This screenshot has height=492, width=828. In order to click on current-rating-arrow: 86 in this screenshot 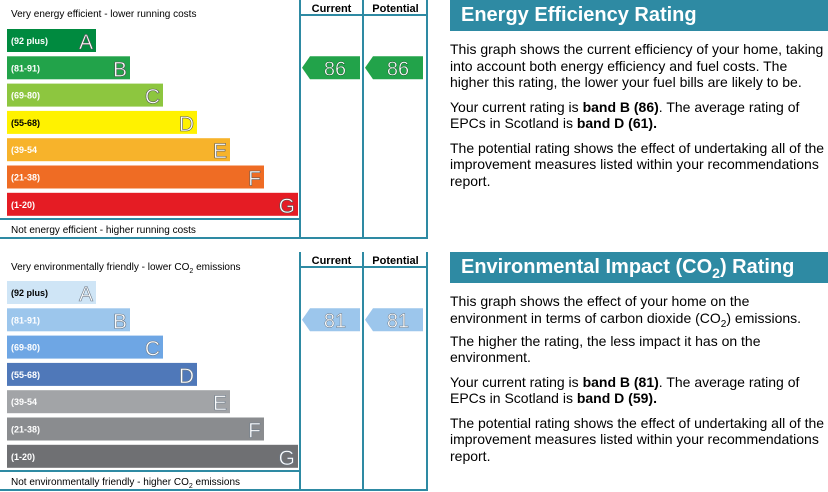, I will do `click(331, 68)`.